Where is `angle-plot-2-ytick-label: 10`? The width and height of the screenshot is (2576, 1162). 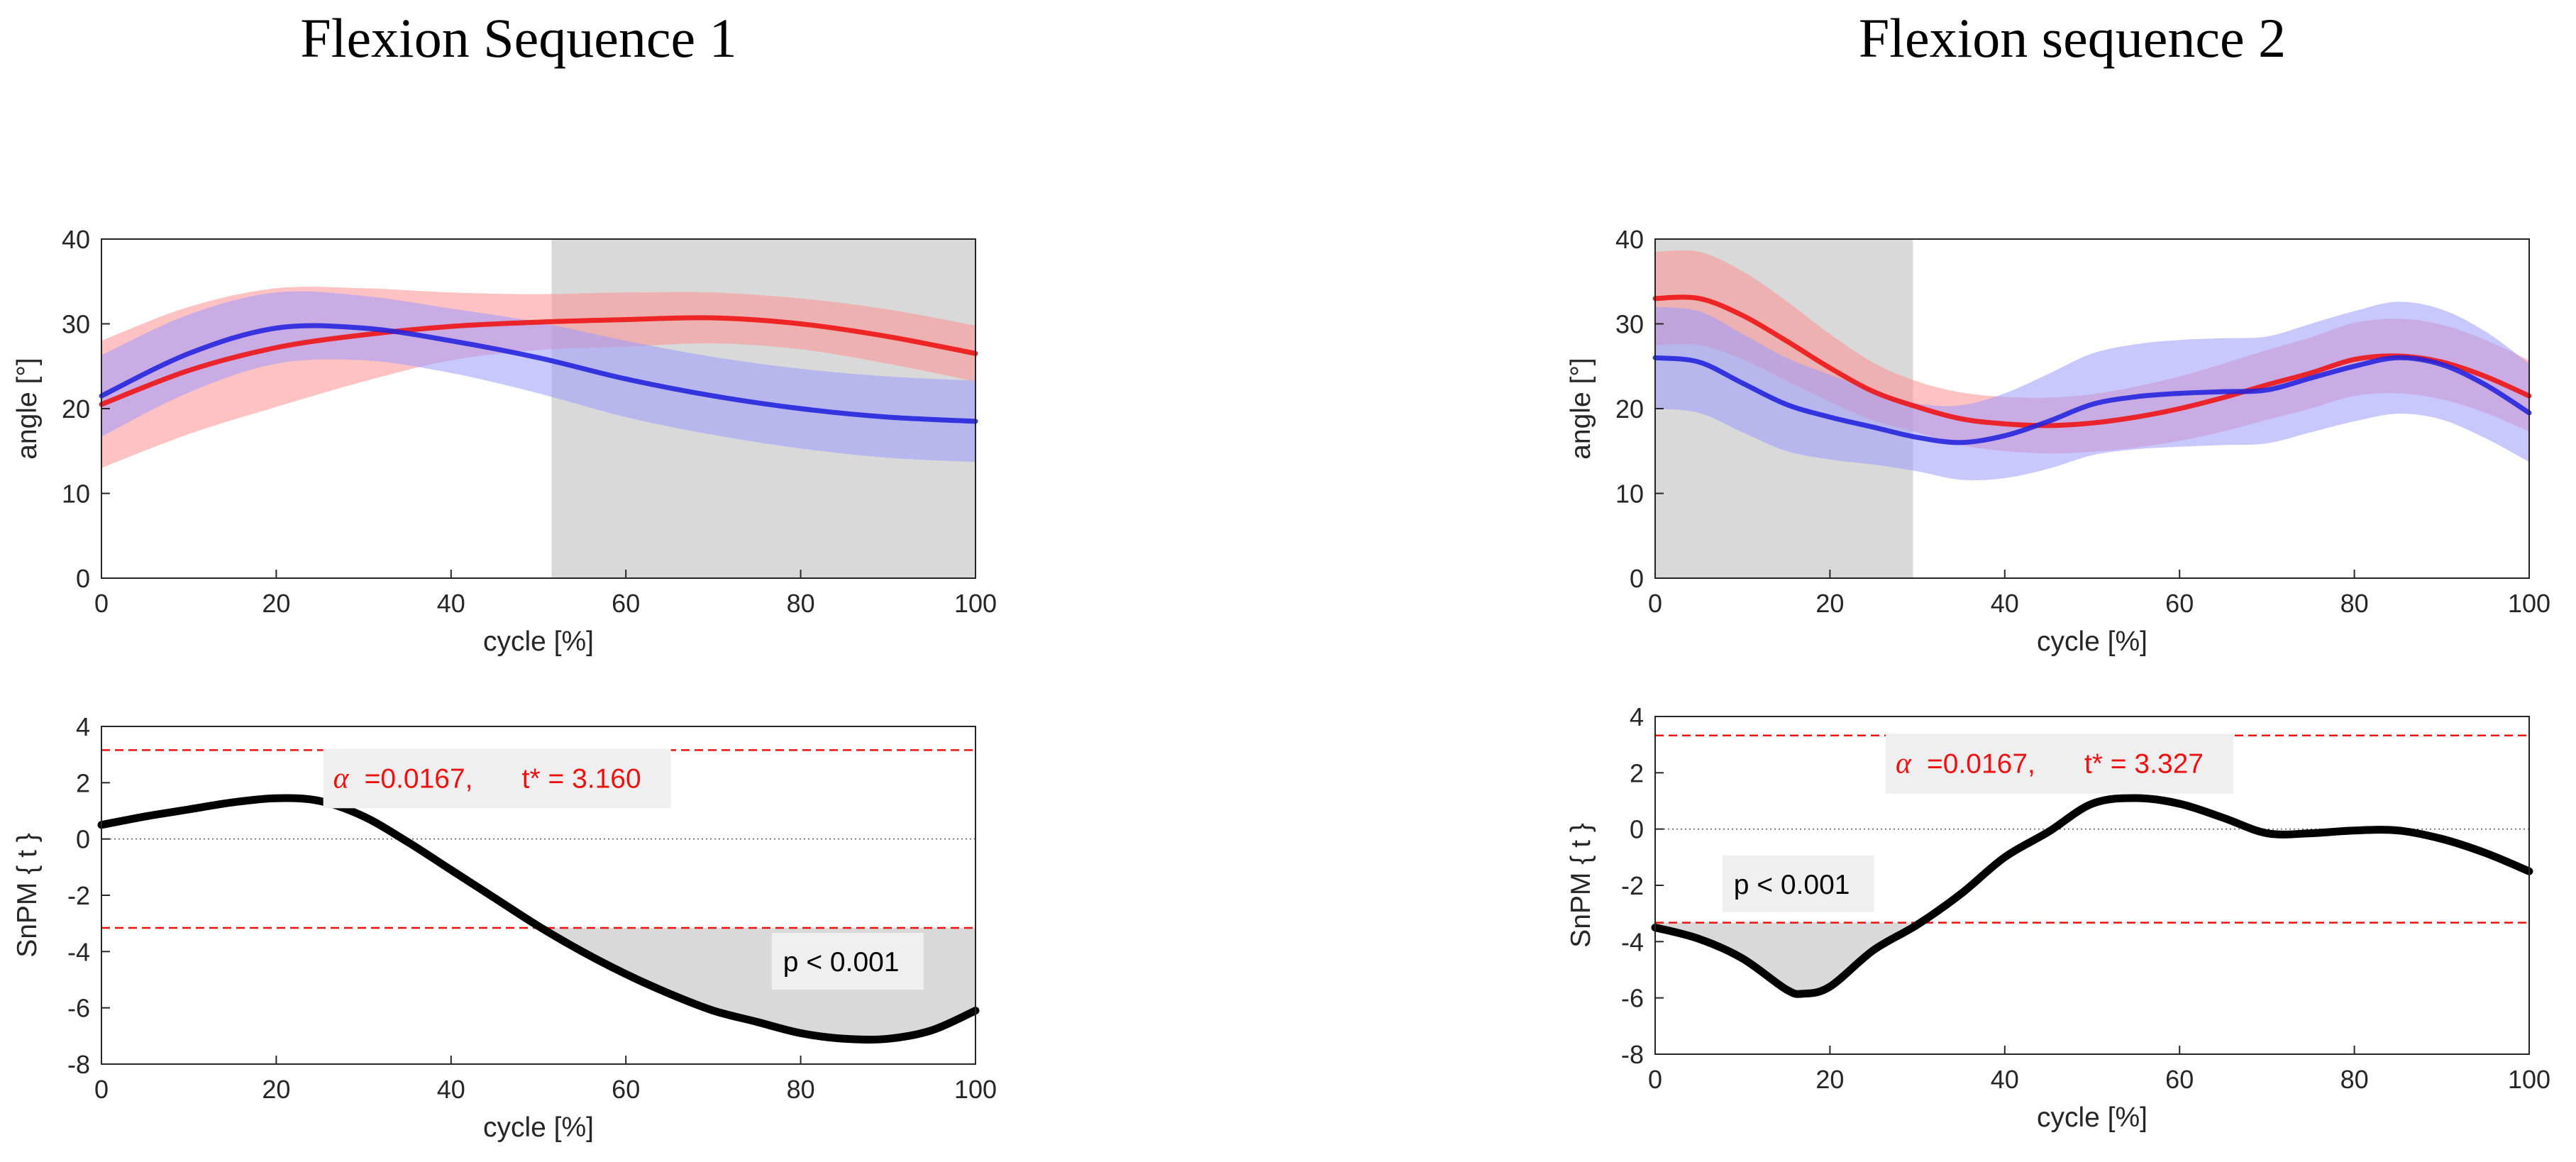
angle-plot-2-ytick-label: 10 is located at coordinates (1629, 495).